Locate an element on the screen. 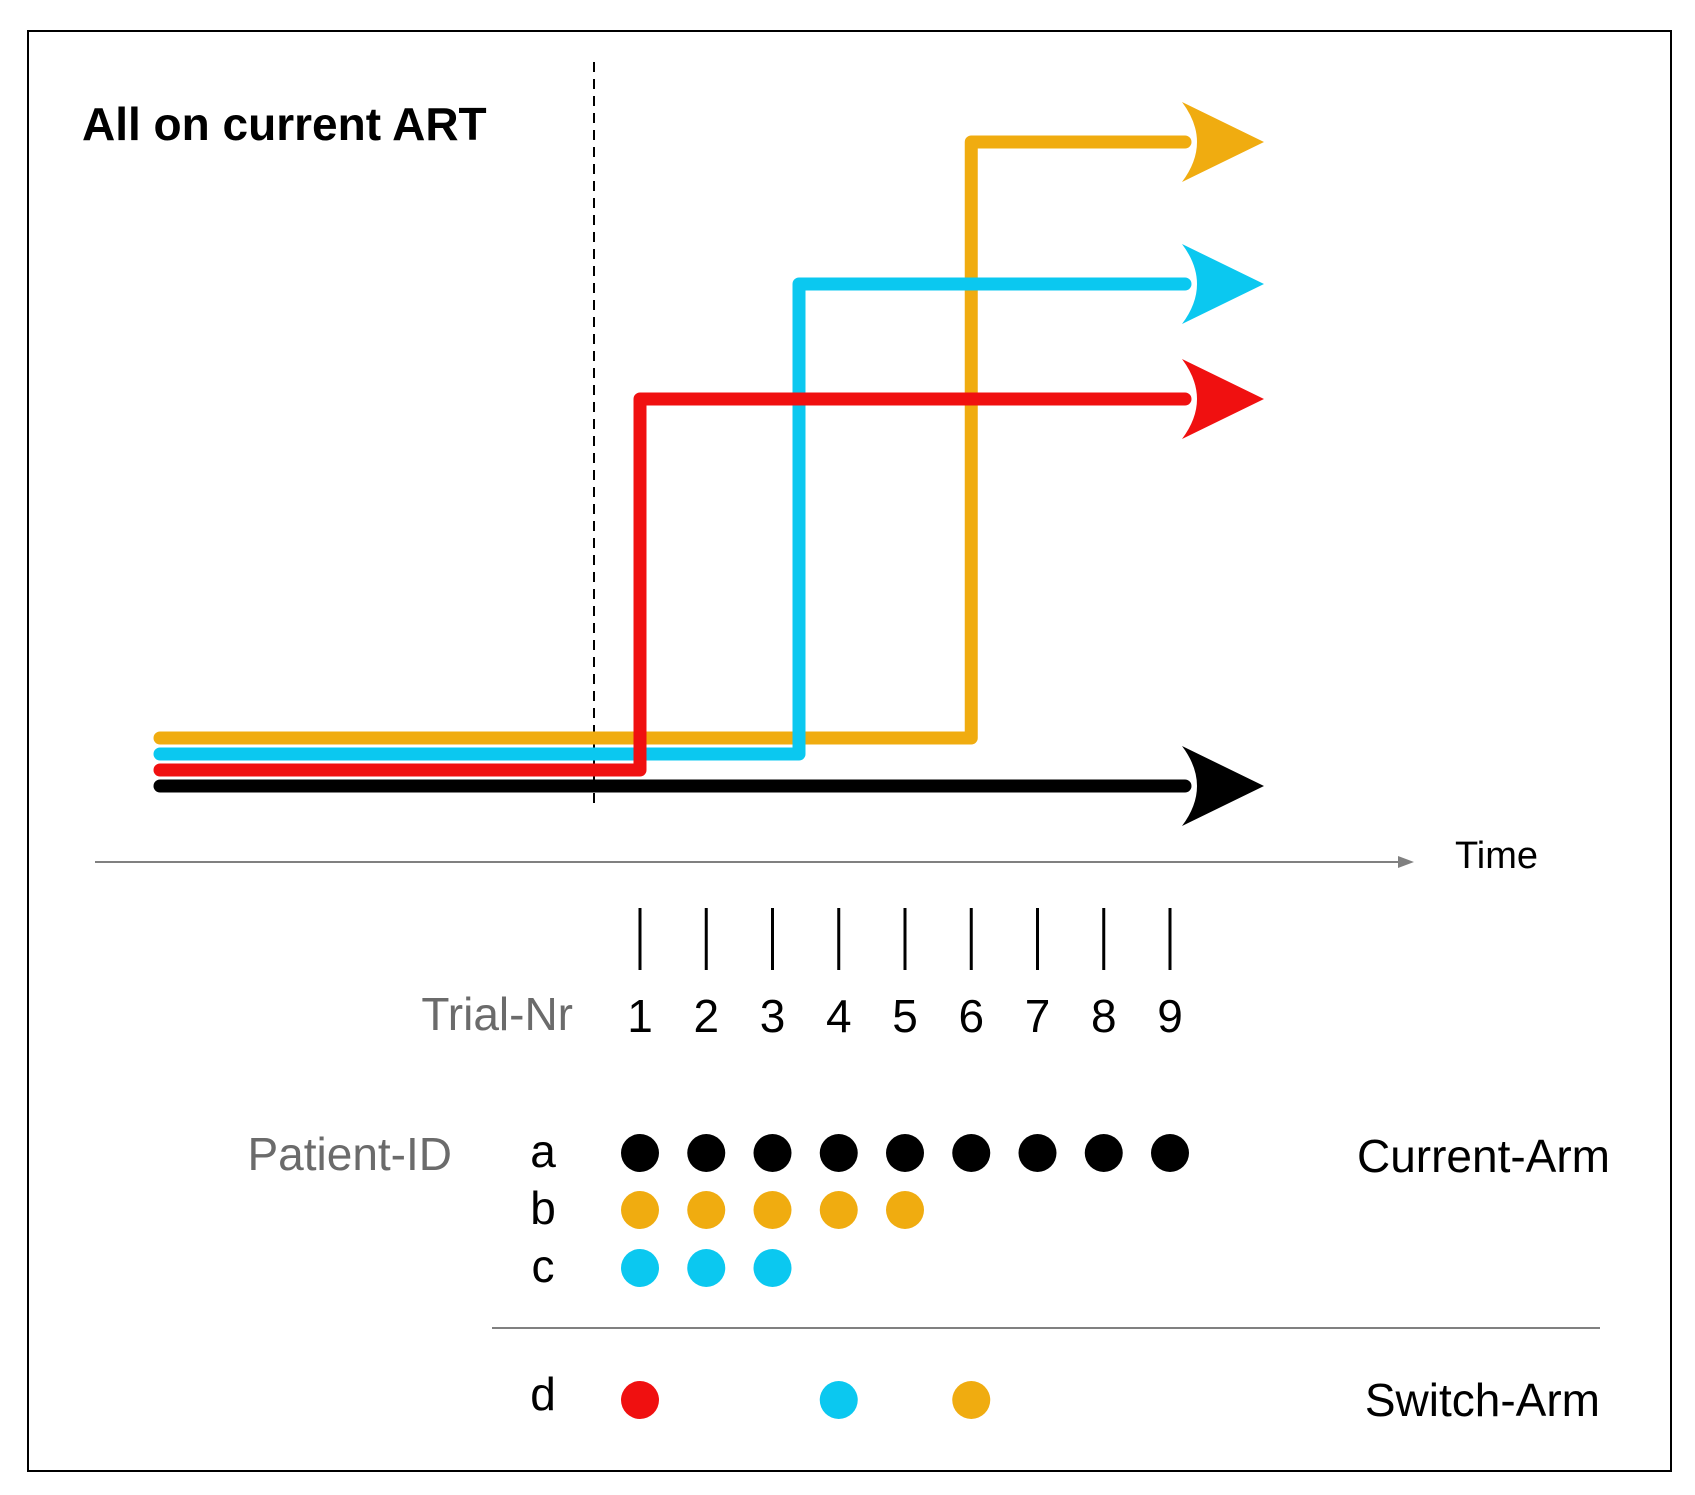 Image resolution: width=1695 pixels, height=1495 pixels. pathway-a is located at coordinates (708, 786).